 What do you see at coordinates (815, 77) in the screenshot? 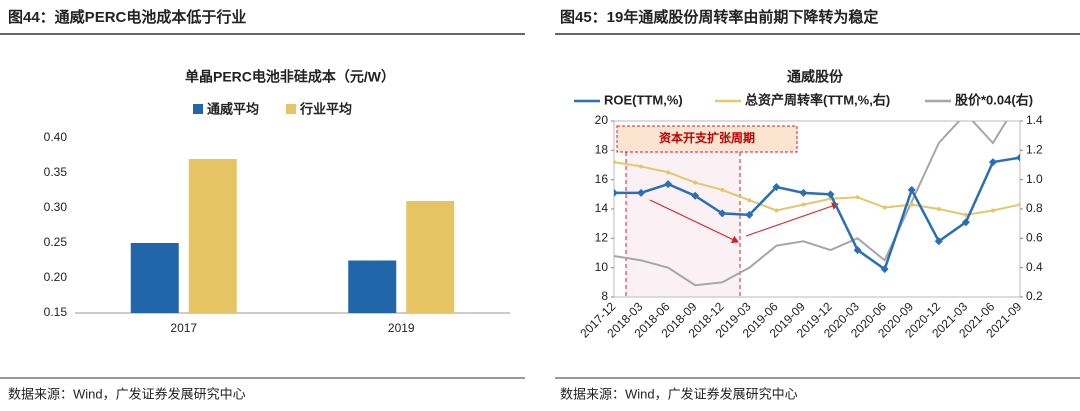
I see `chart-title: 通威股份` at bounding box center [815, 77].